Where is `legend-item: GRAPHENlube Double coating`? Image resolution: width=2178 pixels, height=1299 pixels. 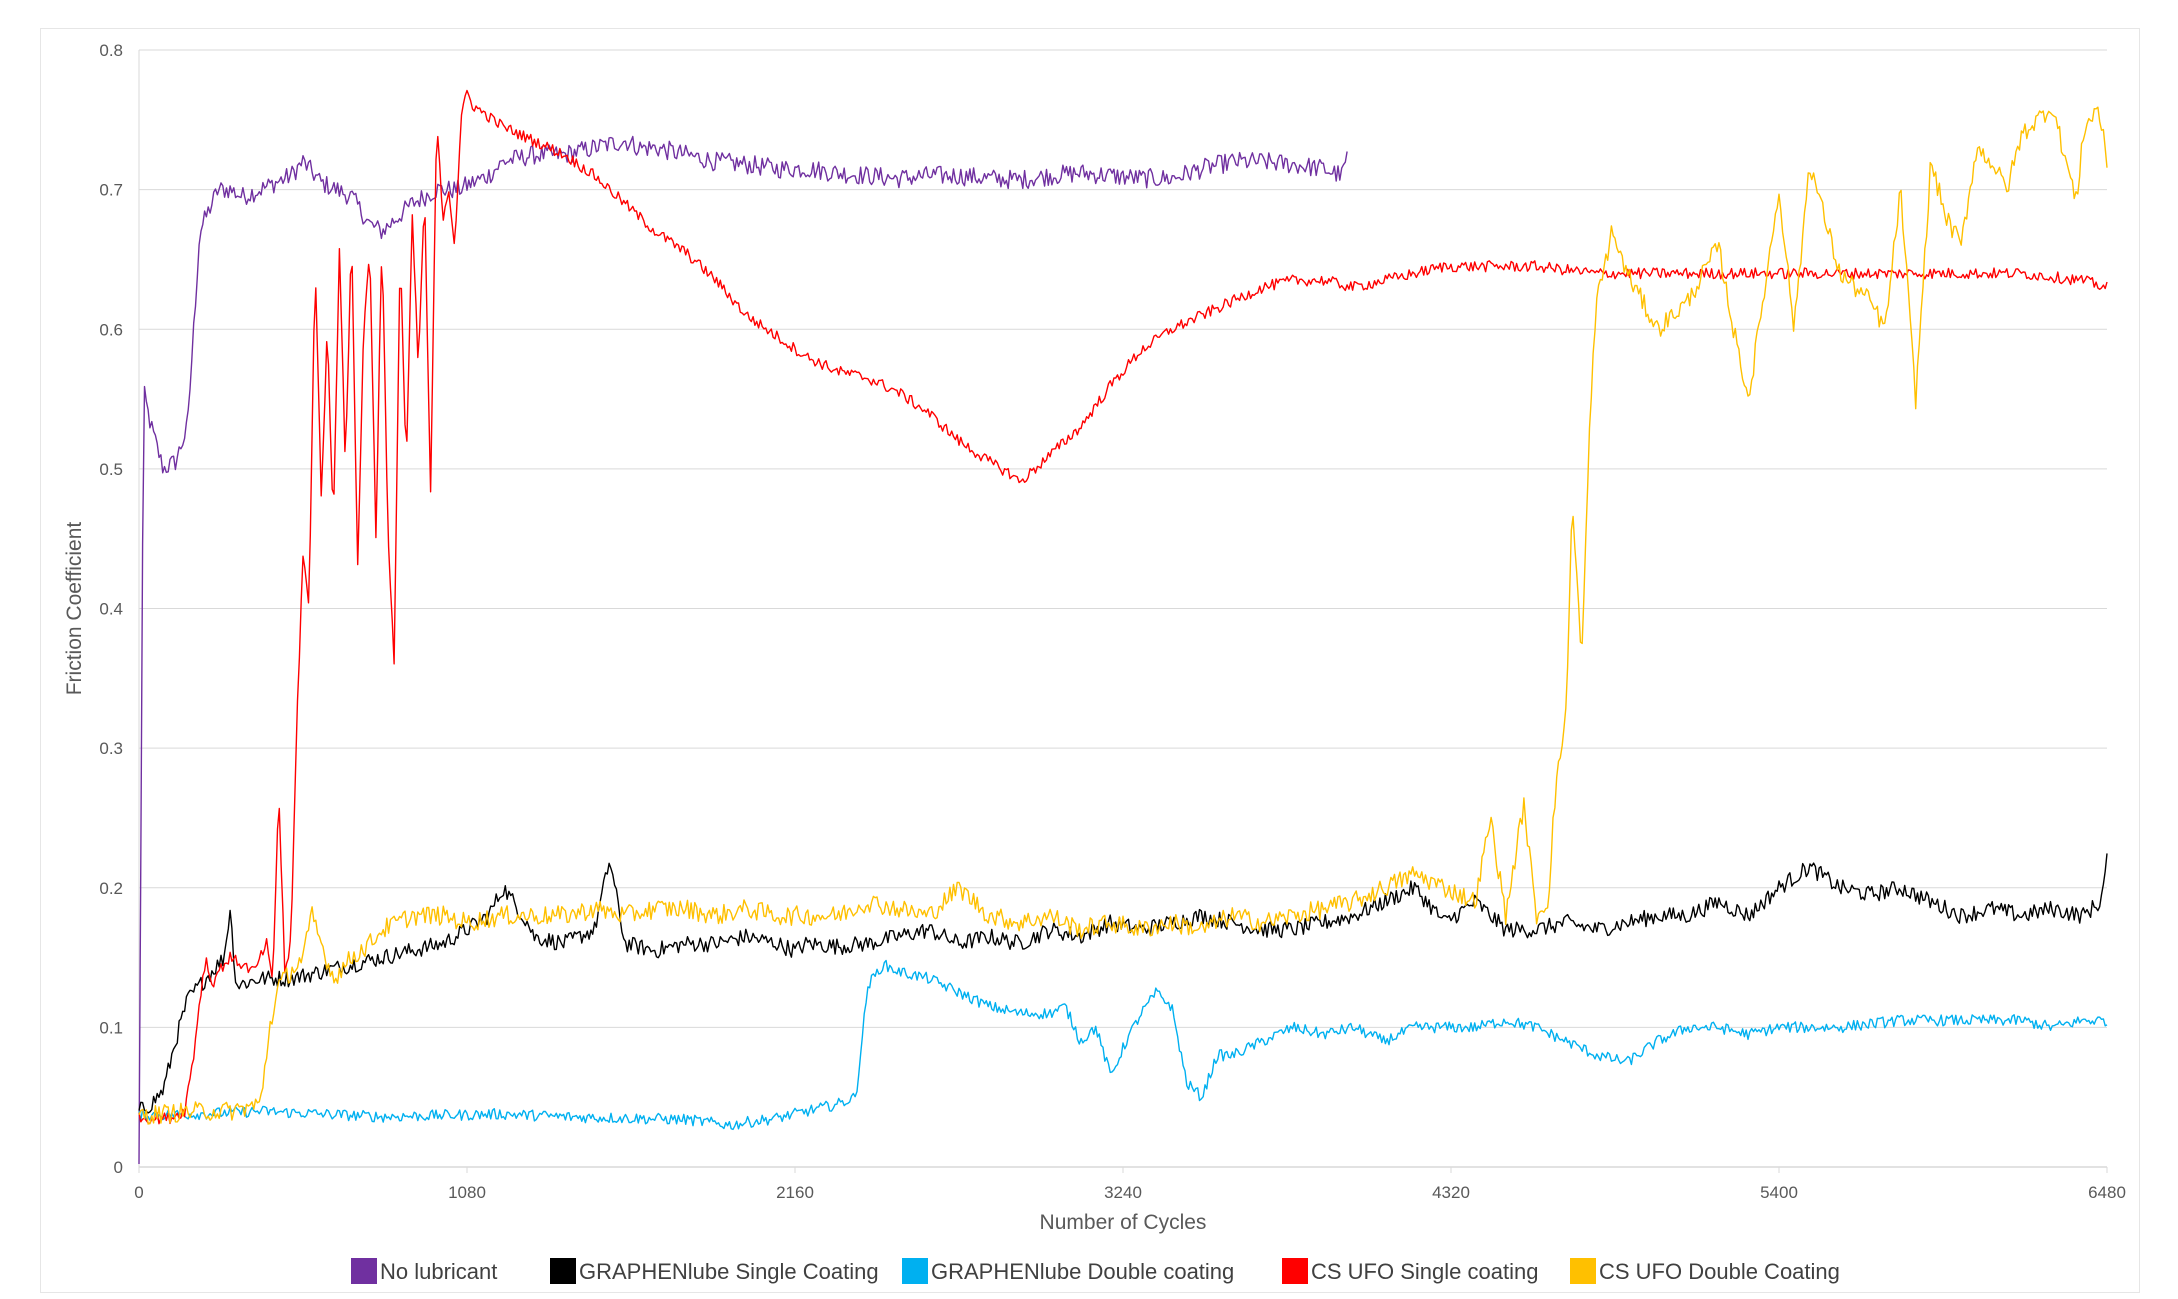 legend-item: GRAPHENlube Double coating is located at coordinates (1068, 1271).